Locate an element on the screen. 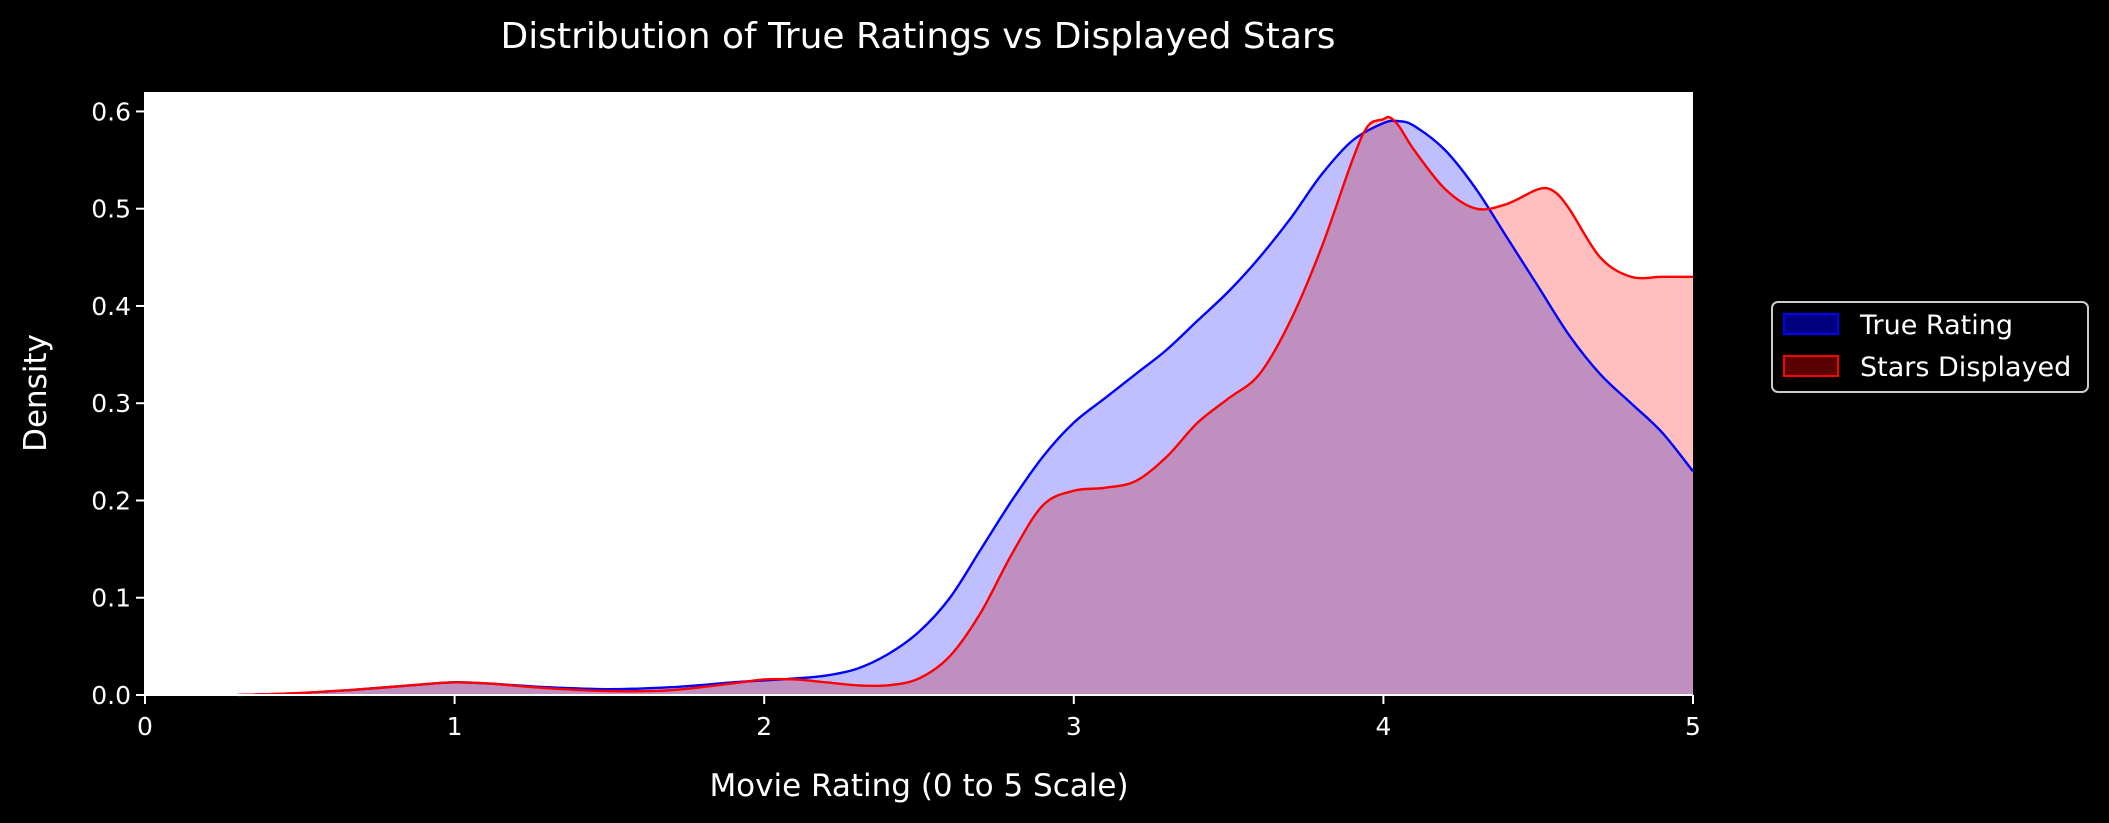  y-tick-label: 0.2 is located at coordinates (111, 500).